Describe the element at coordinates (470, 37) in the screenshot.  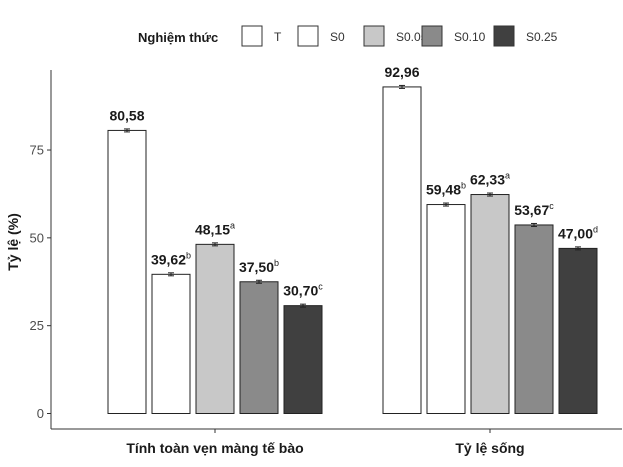
I see `legend-item-label: S0.10` at that location.